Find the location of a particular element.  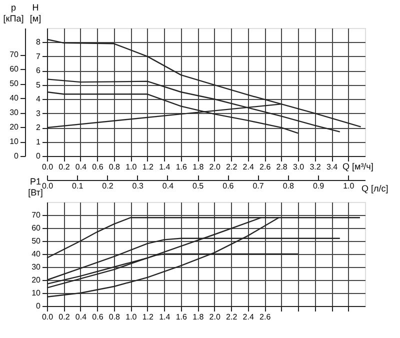

x2-tick-label: 0.3 is located at coordinates (138, 186).